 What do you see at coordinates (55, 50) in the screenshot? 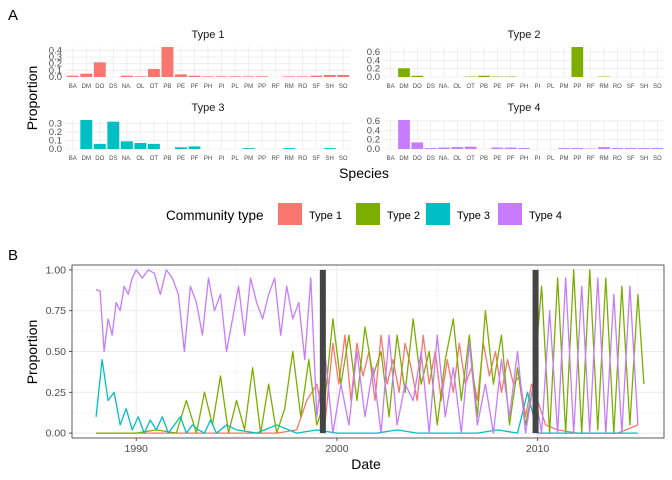
I see `y-tick-label: 0.4` at bounding box center [55, 50].